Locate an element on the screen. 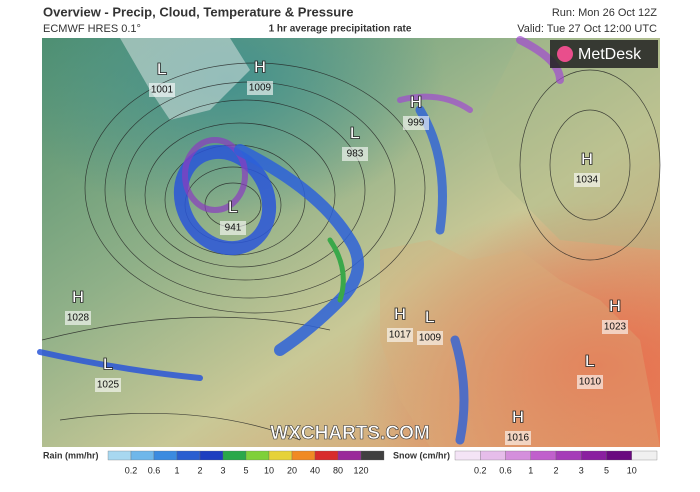  model: ECMWF HRES 0.1° is located at coordinates (92, 29).